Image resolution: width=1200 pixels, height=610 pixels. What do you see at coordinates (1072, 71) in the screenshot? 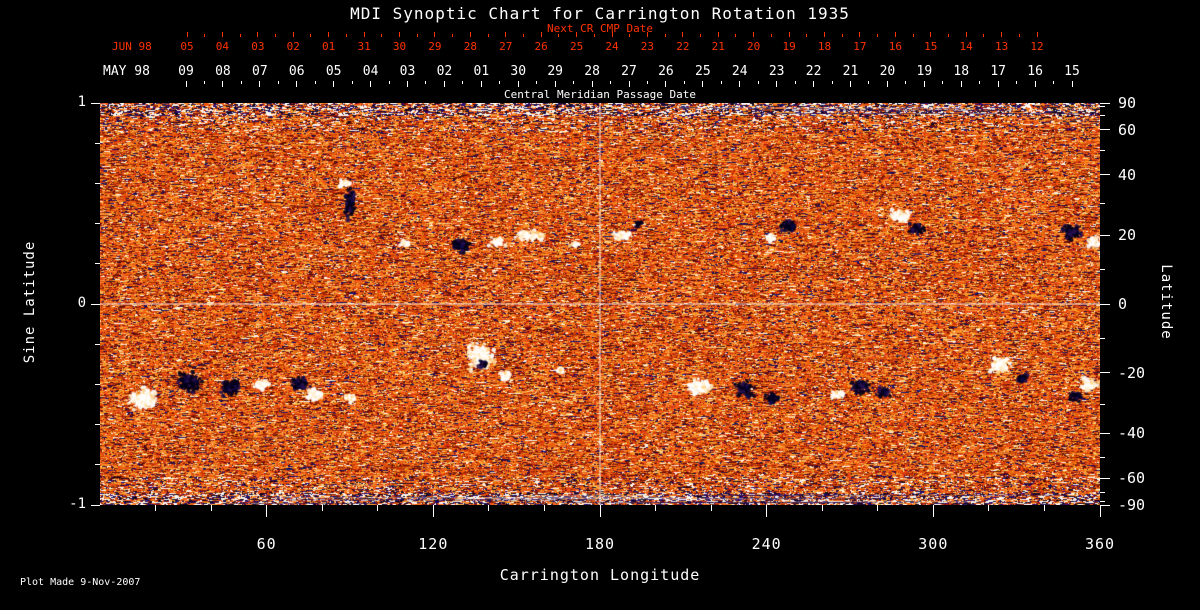
I see `cmp-day-label: 15` at bounding box center [1072, 71].